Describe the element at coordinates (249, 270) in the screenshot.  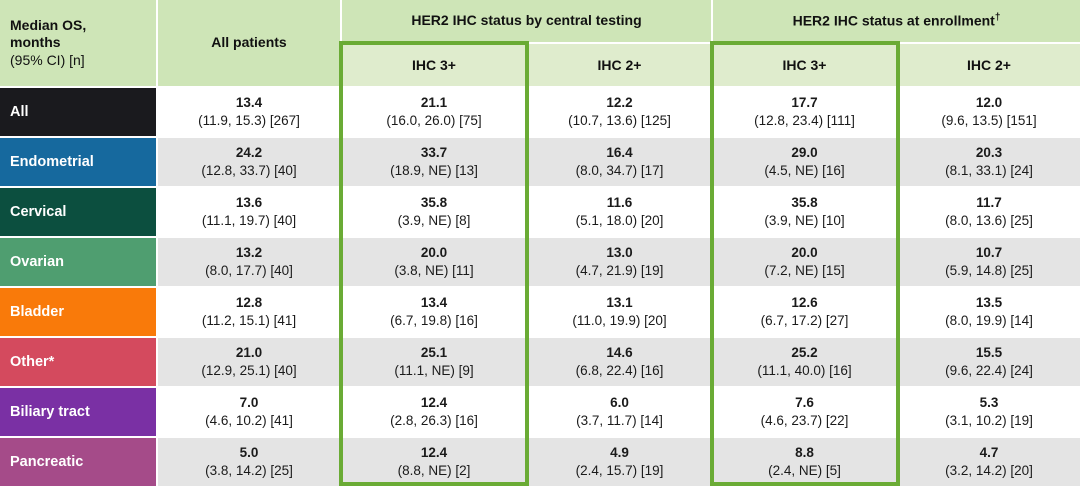
I see `ci-n: (8.0, 17.7) [40]` at that location.